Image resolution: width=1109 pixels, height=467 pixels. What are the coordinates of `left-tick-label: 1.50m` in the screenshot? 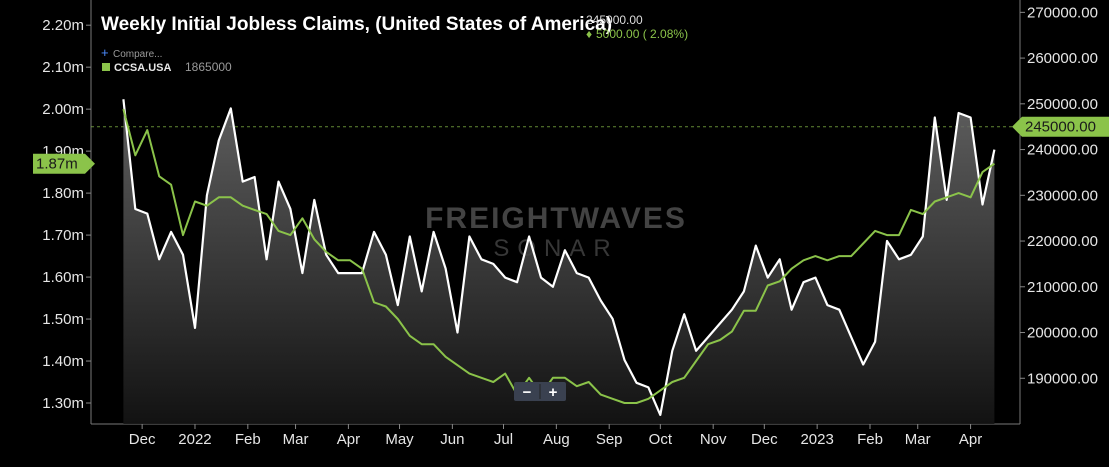 It's located at (63, 319).